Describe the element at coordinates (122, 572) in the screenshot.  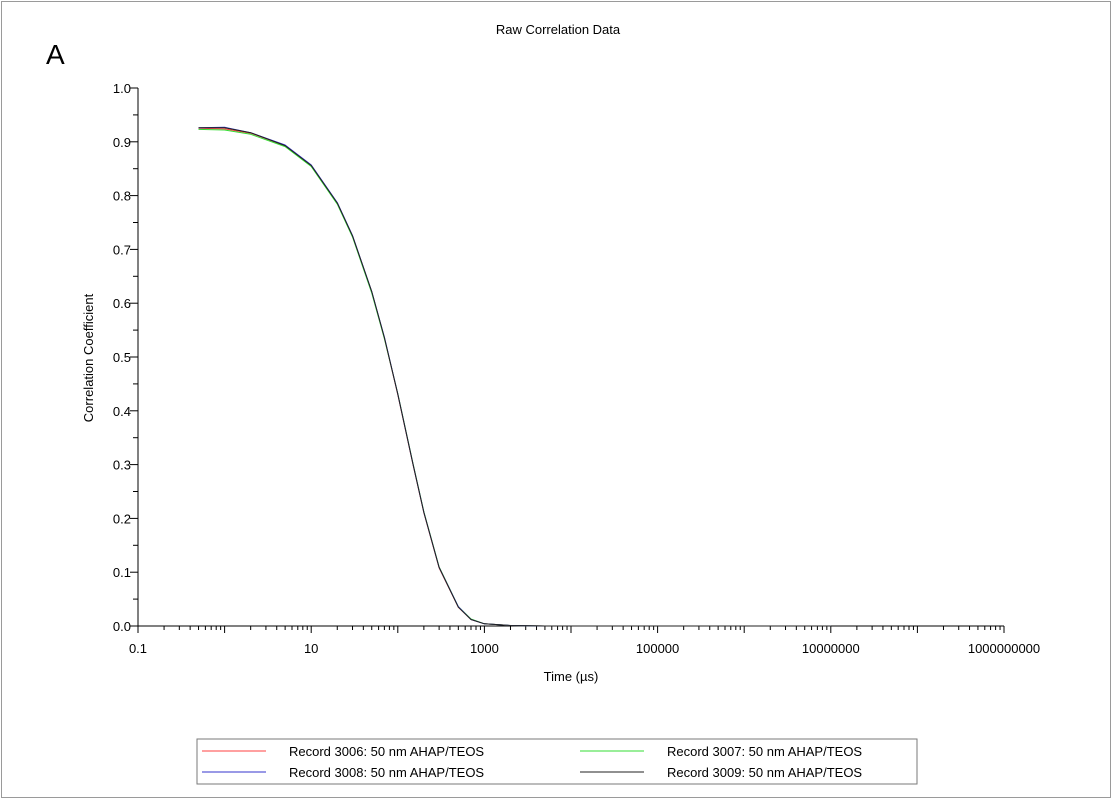
I see `y-tick-label: 0.1` at that location.